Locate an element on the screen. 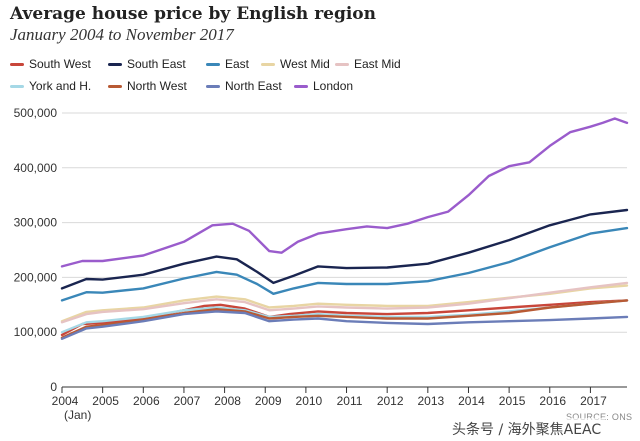 This screenshot has width=640, height=441. x-tick-label: 2015 is located at coordinates (512, 401).